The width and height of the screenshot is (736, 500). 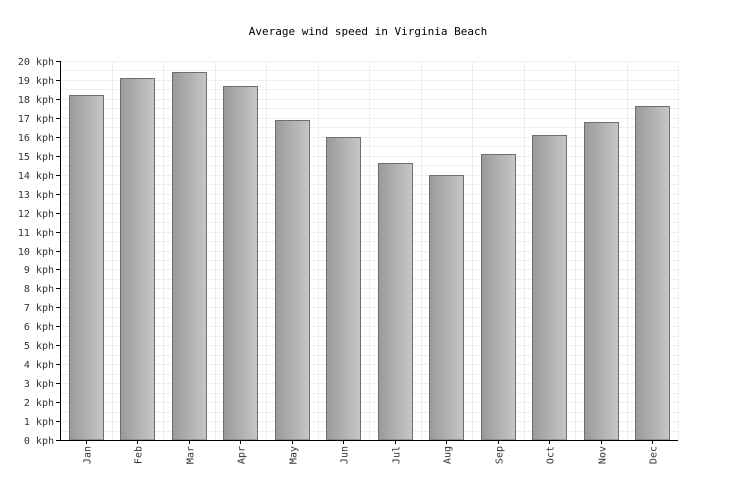 I want to click on x-tick-label: Dec, so click(x=654, y=455).